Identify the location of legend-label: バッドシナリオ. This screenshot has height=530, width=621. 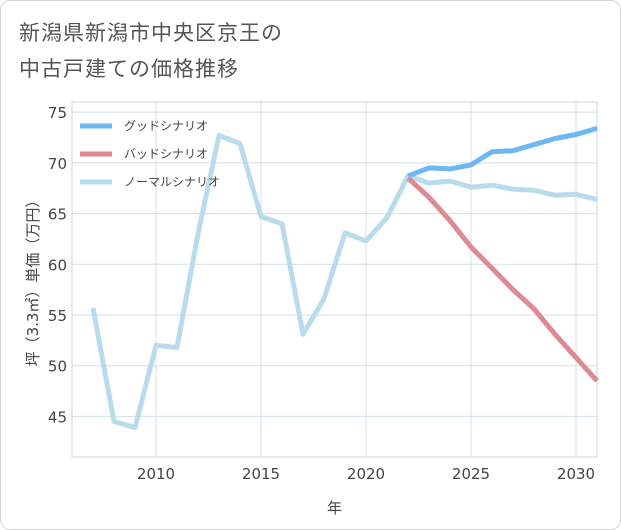
(166, 154).